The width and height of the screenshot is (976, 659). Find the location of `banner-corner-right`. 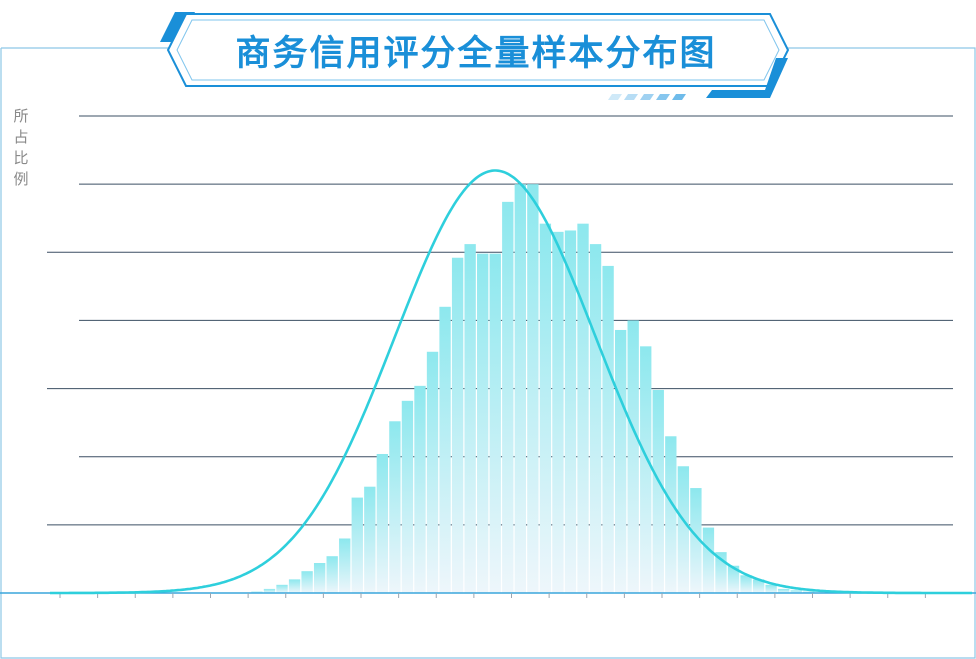

banner-corner-right is located at coordinates (747, 78).